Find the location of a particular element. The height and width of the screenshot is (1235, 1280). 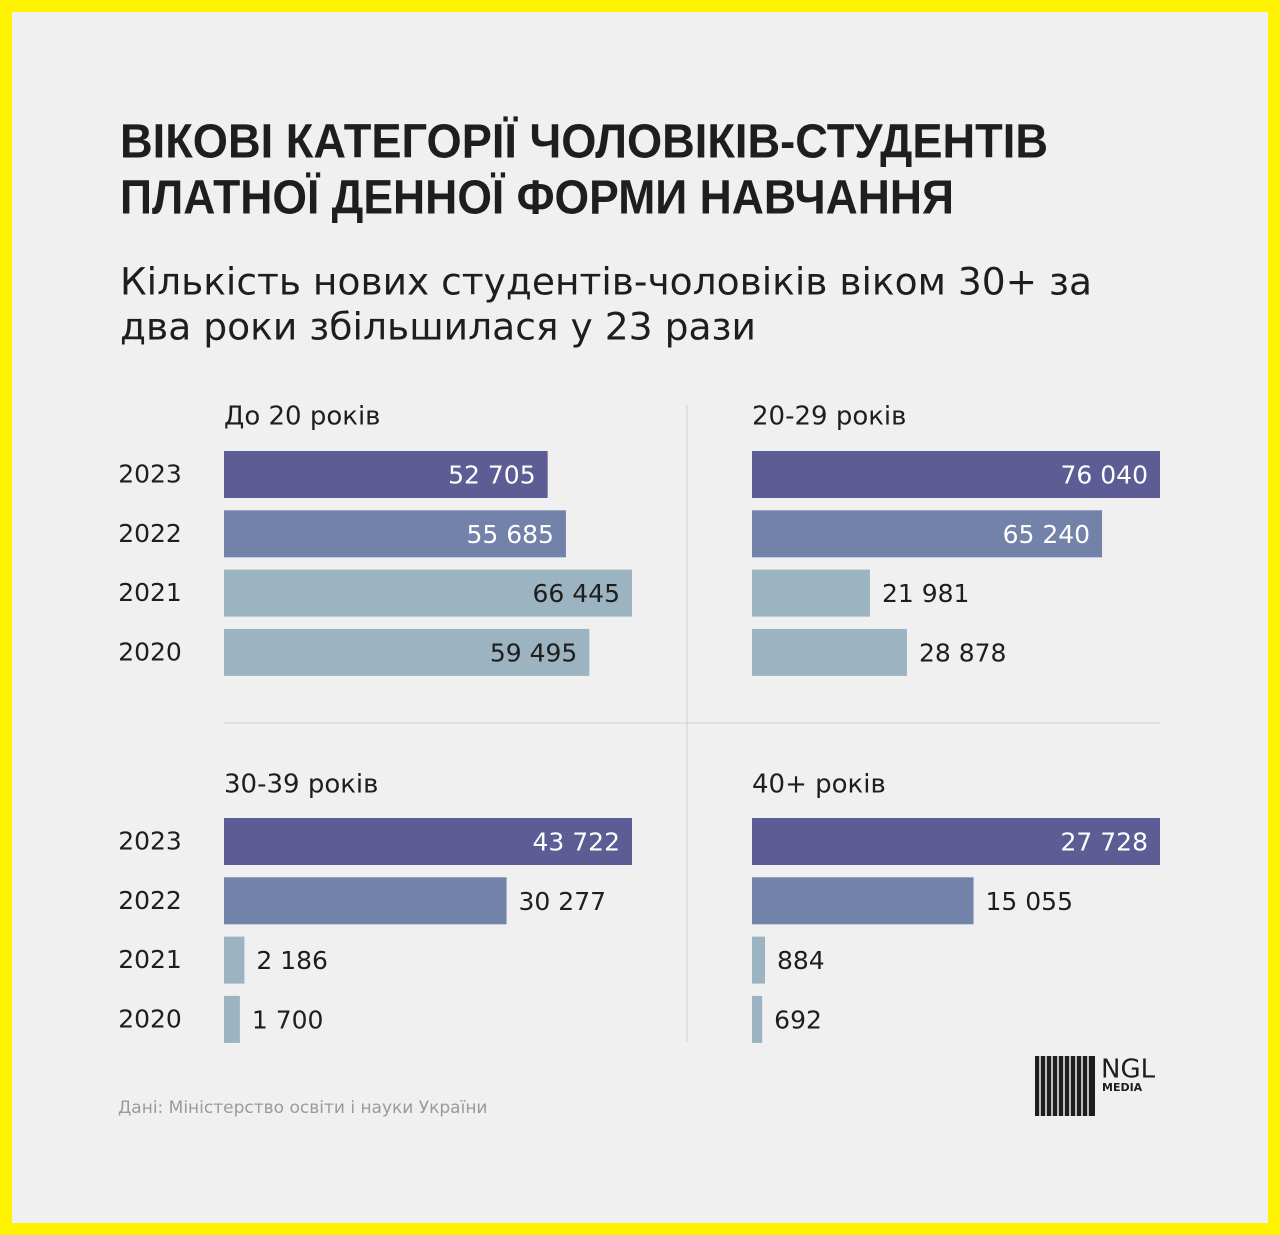

panel-title: 20-29 років is located at coordinates (829, 417).